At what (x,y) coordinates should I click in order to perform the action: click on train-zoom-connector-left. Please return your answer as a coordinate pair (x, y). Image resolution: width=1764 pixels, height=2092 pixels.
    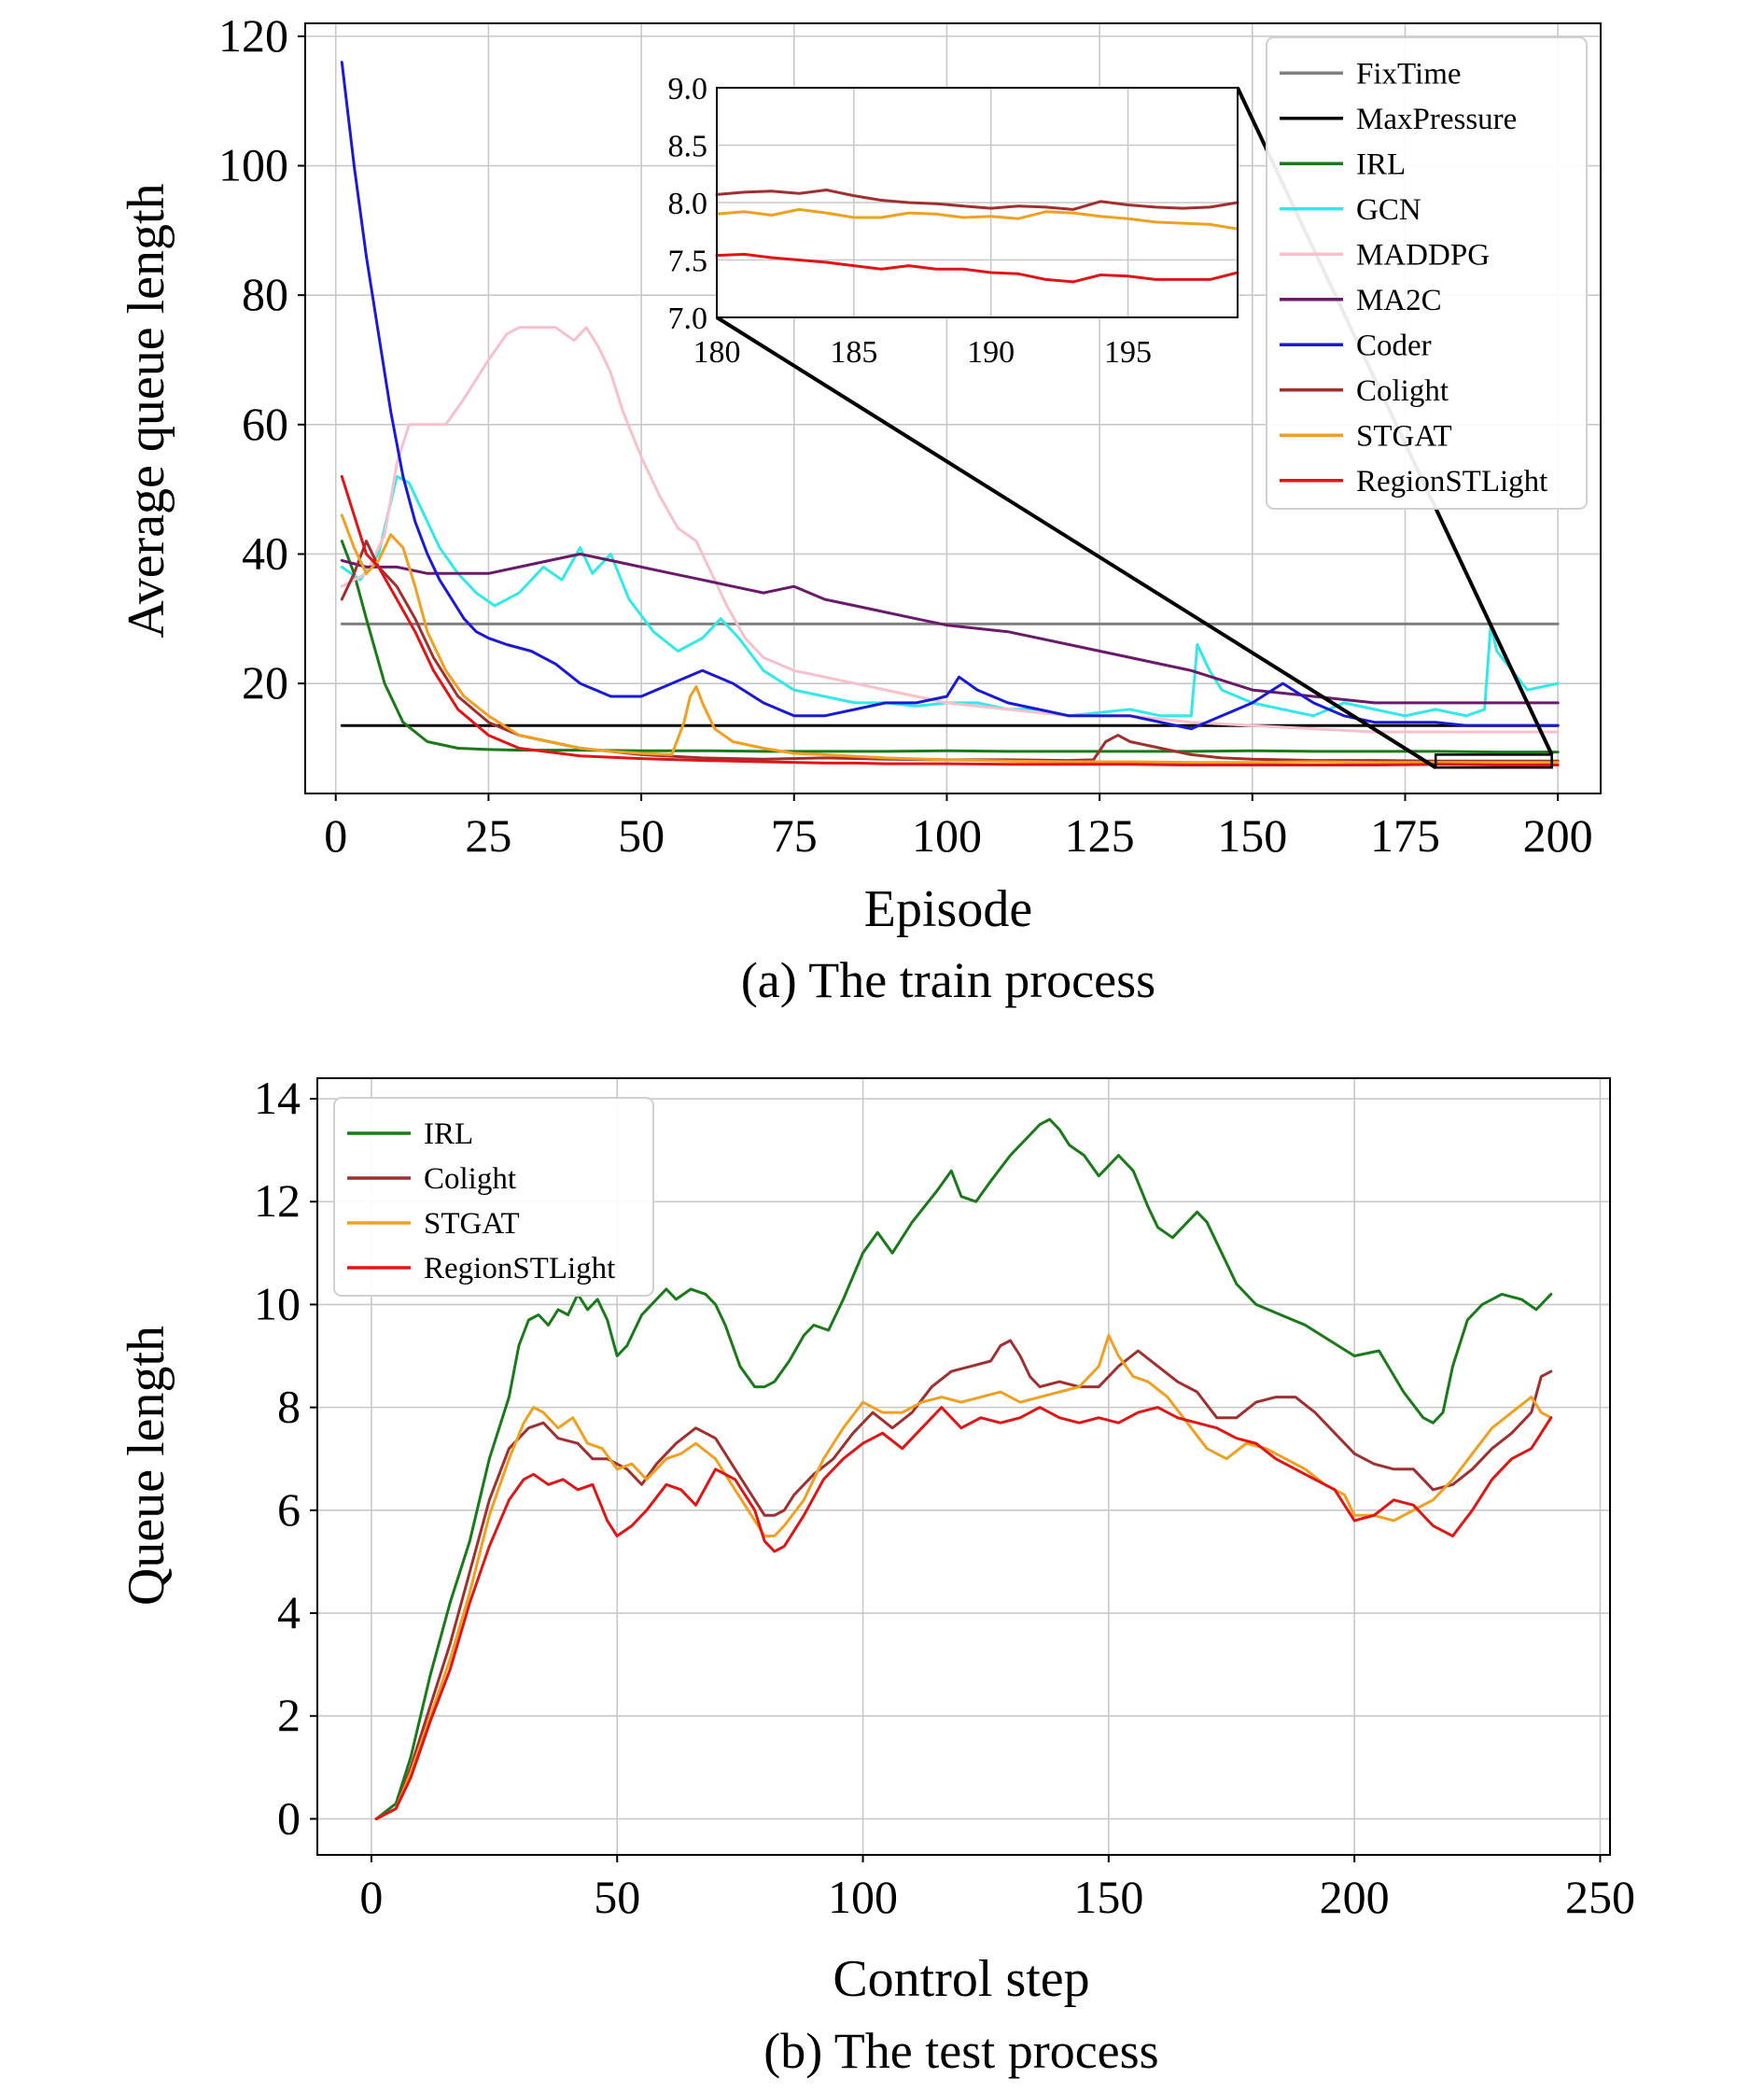
    Looking at the image, I should click on (1076, 542).